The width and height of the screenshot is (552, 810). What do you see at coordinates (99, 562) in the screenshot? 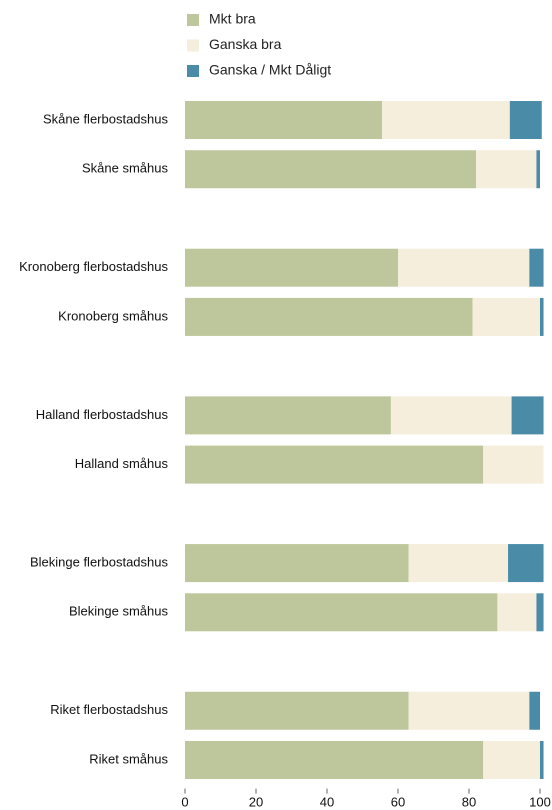
I see `y-tick-label: Blekinge flerbostadshus` at bounding box center [99, 562].